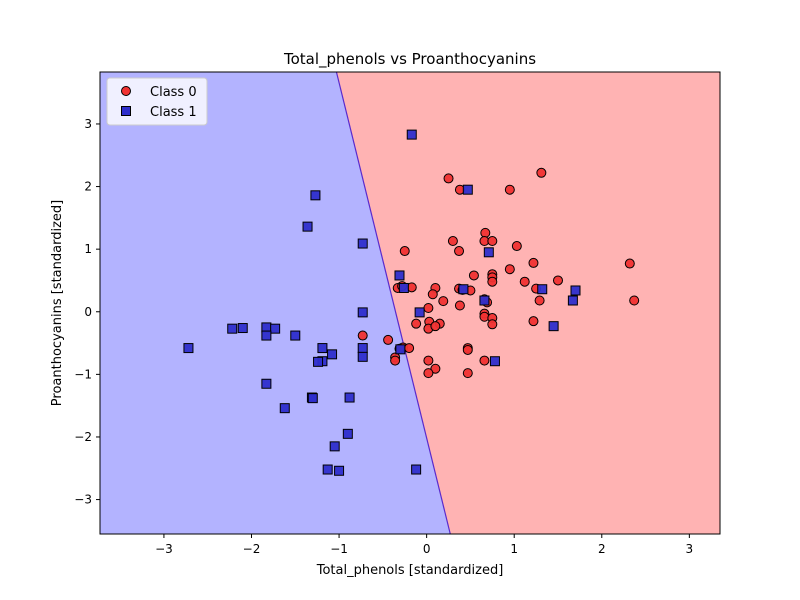 This screenshot has height=600, width=800. Describe the element at coordinates (410, 570) in the screenshot. I see `x-axis-label: Total_phenols [standardized]` at that location.